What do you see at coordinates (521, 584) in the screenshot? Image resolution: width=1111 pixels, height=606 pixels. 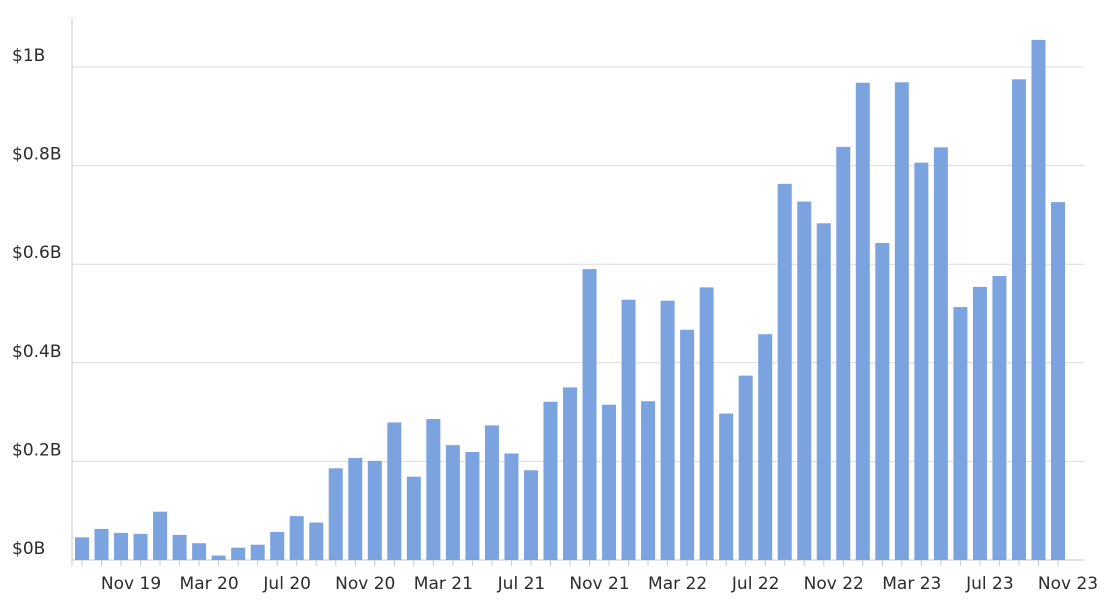 I see `x-tick-label: Jul 21` at bounding box center [521, 584].